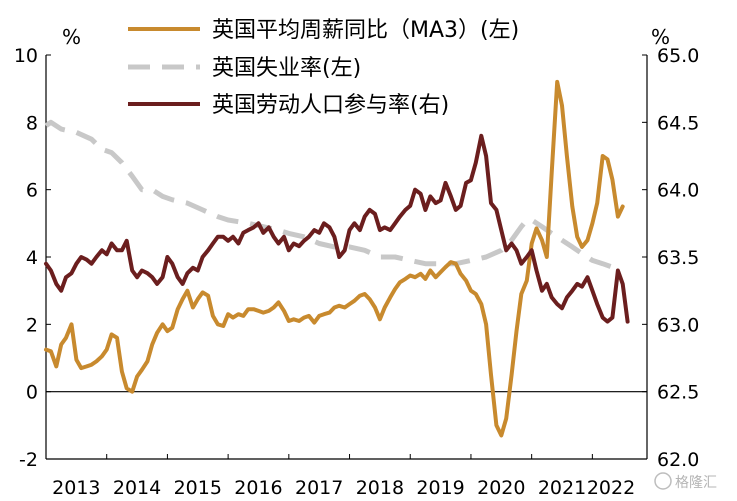 This screenshot has width=737, height=501. Describe the element at coordinates (32, 191) in the screenshot. I see `left-tick-label: 6` at that location.